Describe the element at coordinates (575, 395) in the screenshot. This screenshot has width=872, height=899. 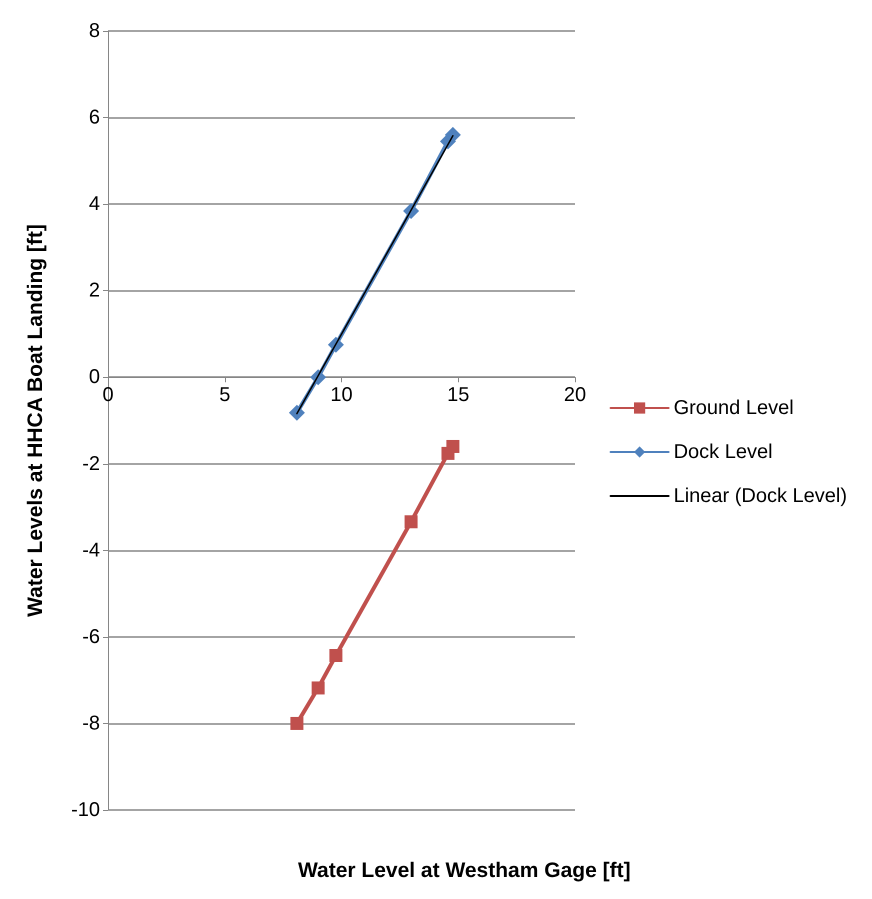
I see `x-tick-label: 20` at that location.